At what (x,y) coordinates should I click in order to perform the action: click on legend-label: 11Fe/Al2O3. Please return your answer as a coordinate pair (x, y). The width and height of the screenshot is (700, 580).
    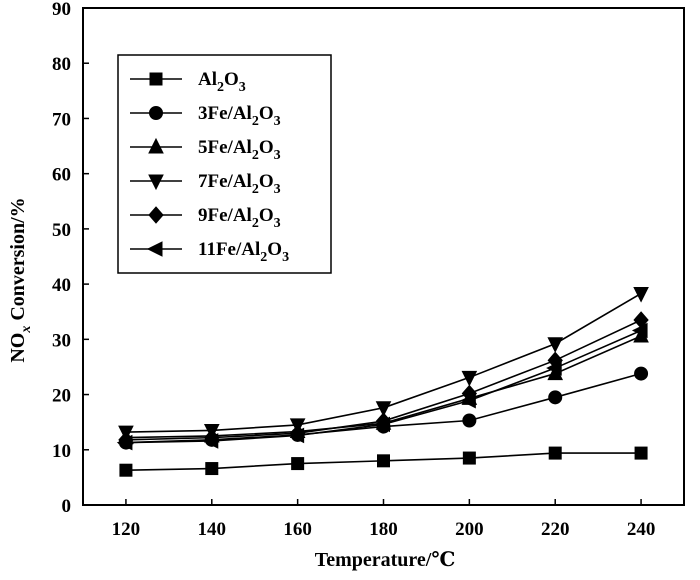
    Looking at the image, I should click on (243, 252).